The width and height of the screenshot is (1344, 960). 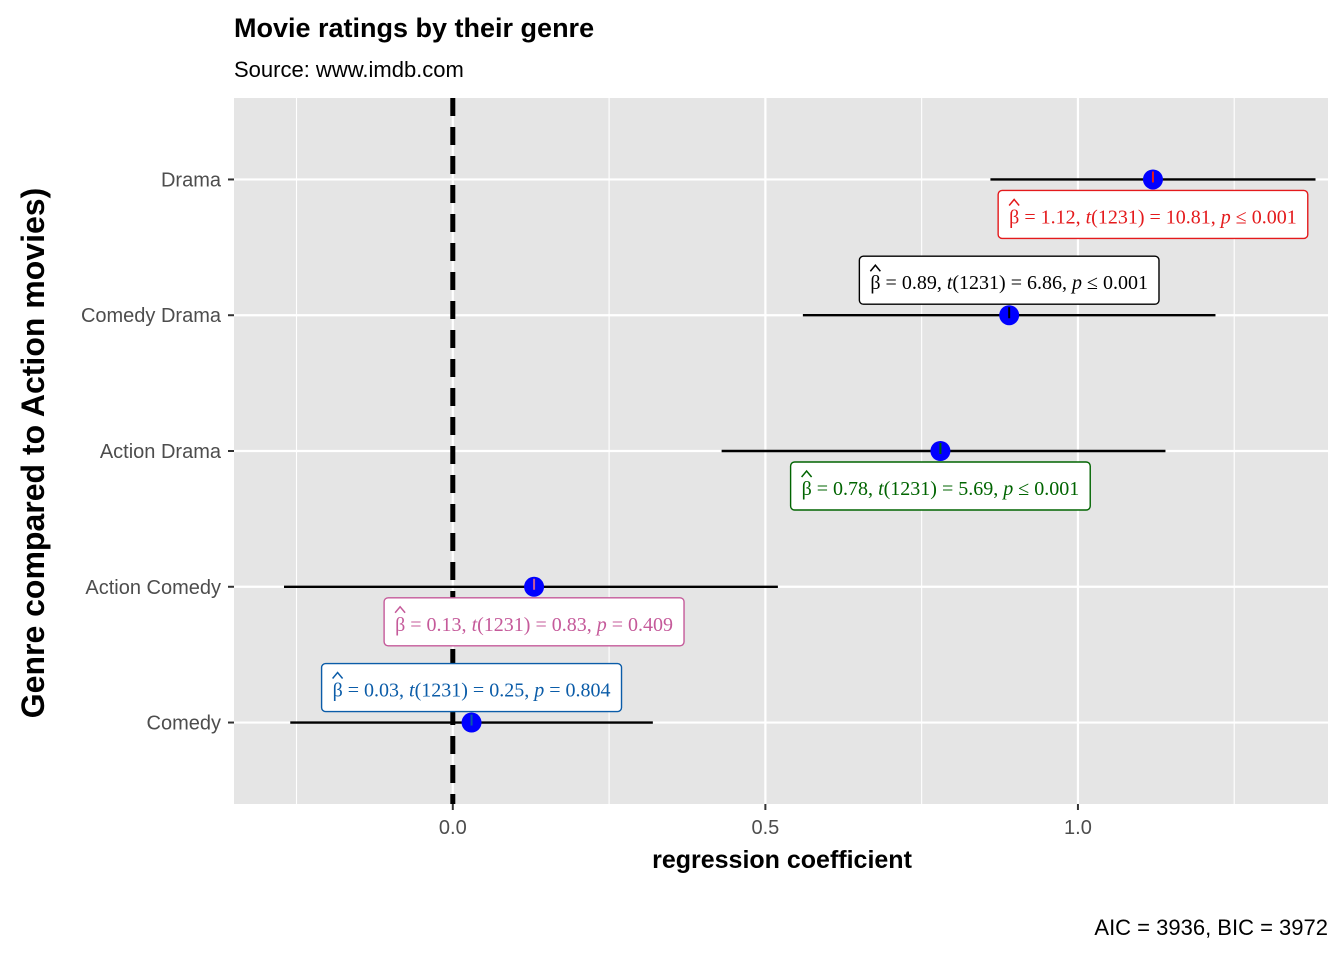 I want to click on label-text: β = 1.12, t(1231) = 10.81, p ≤ 0.001, so click(x=1153, y=217).